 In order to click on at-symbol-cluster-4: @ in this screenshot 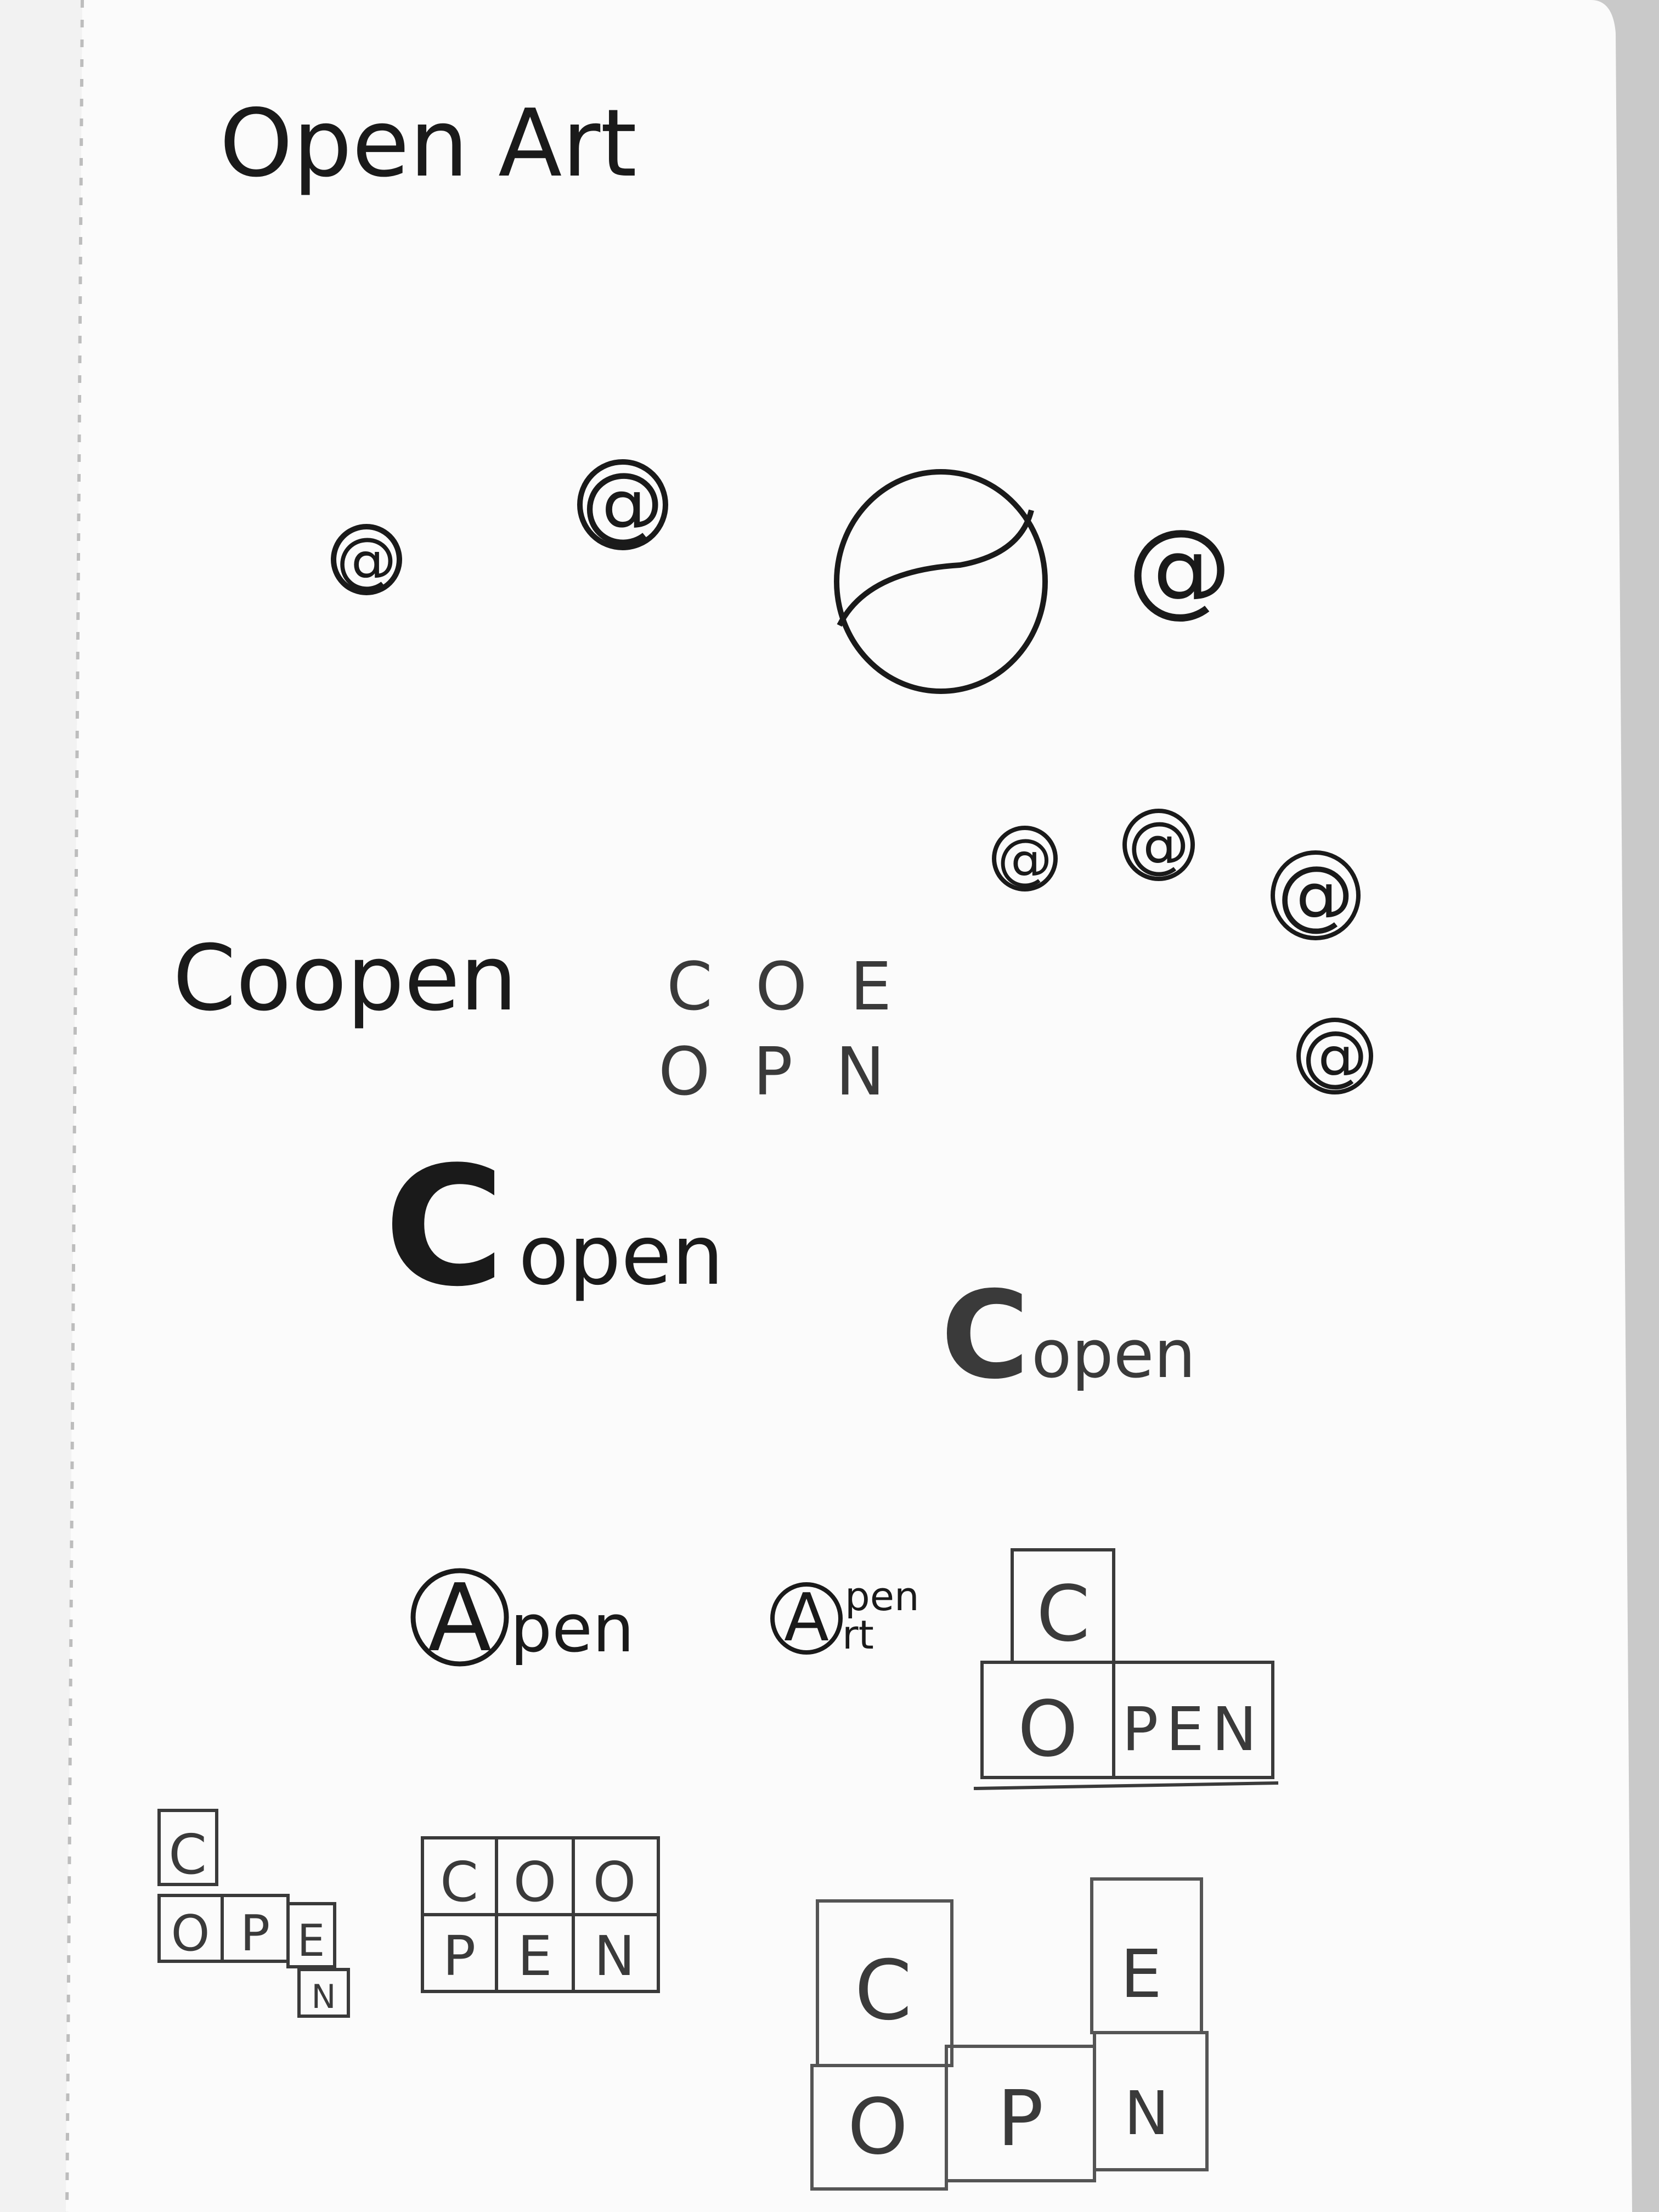, I will do `click(1335, 1056)`.